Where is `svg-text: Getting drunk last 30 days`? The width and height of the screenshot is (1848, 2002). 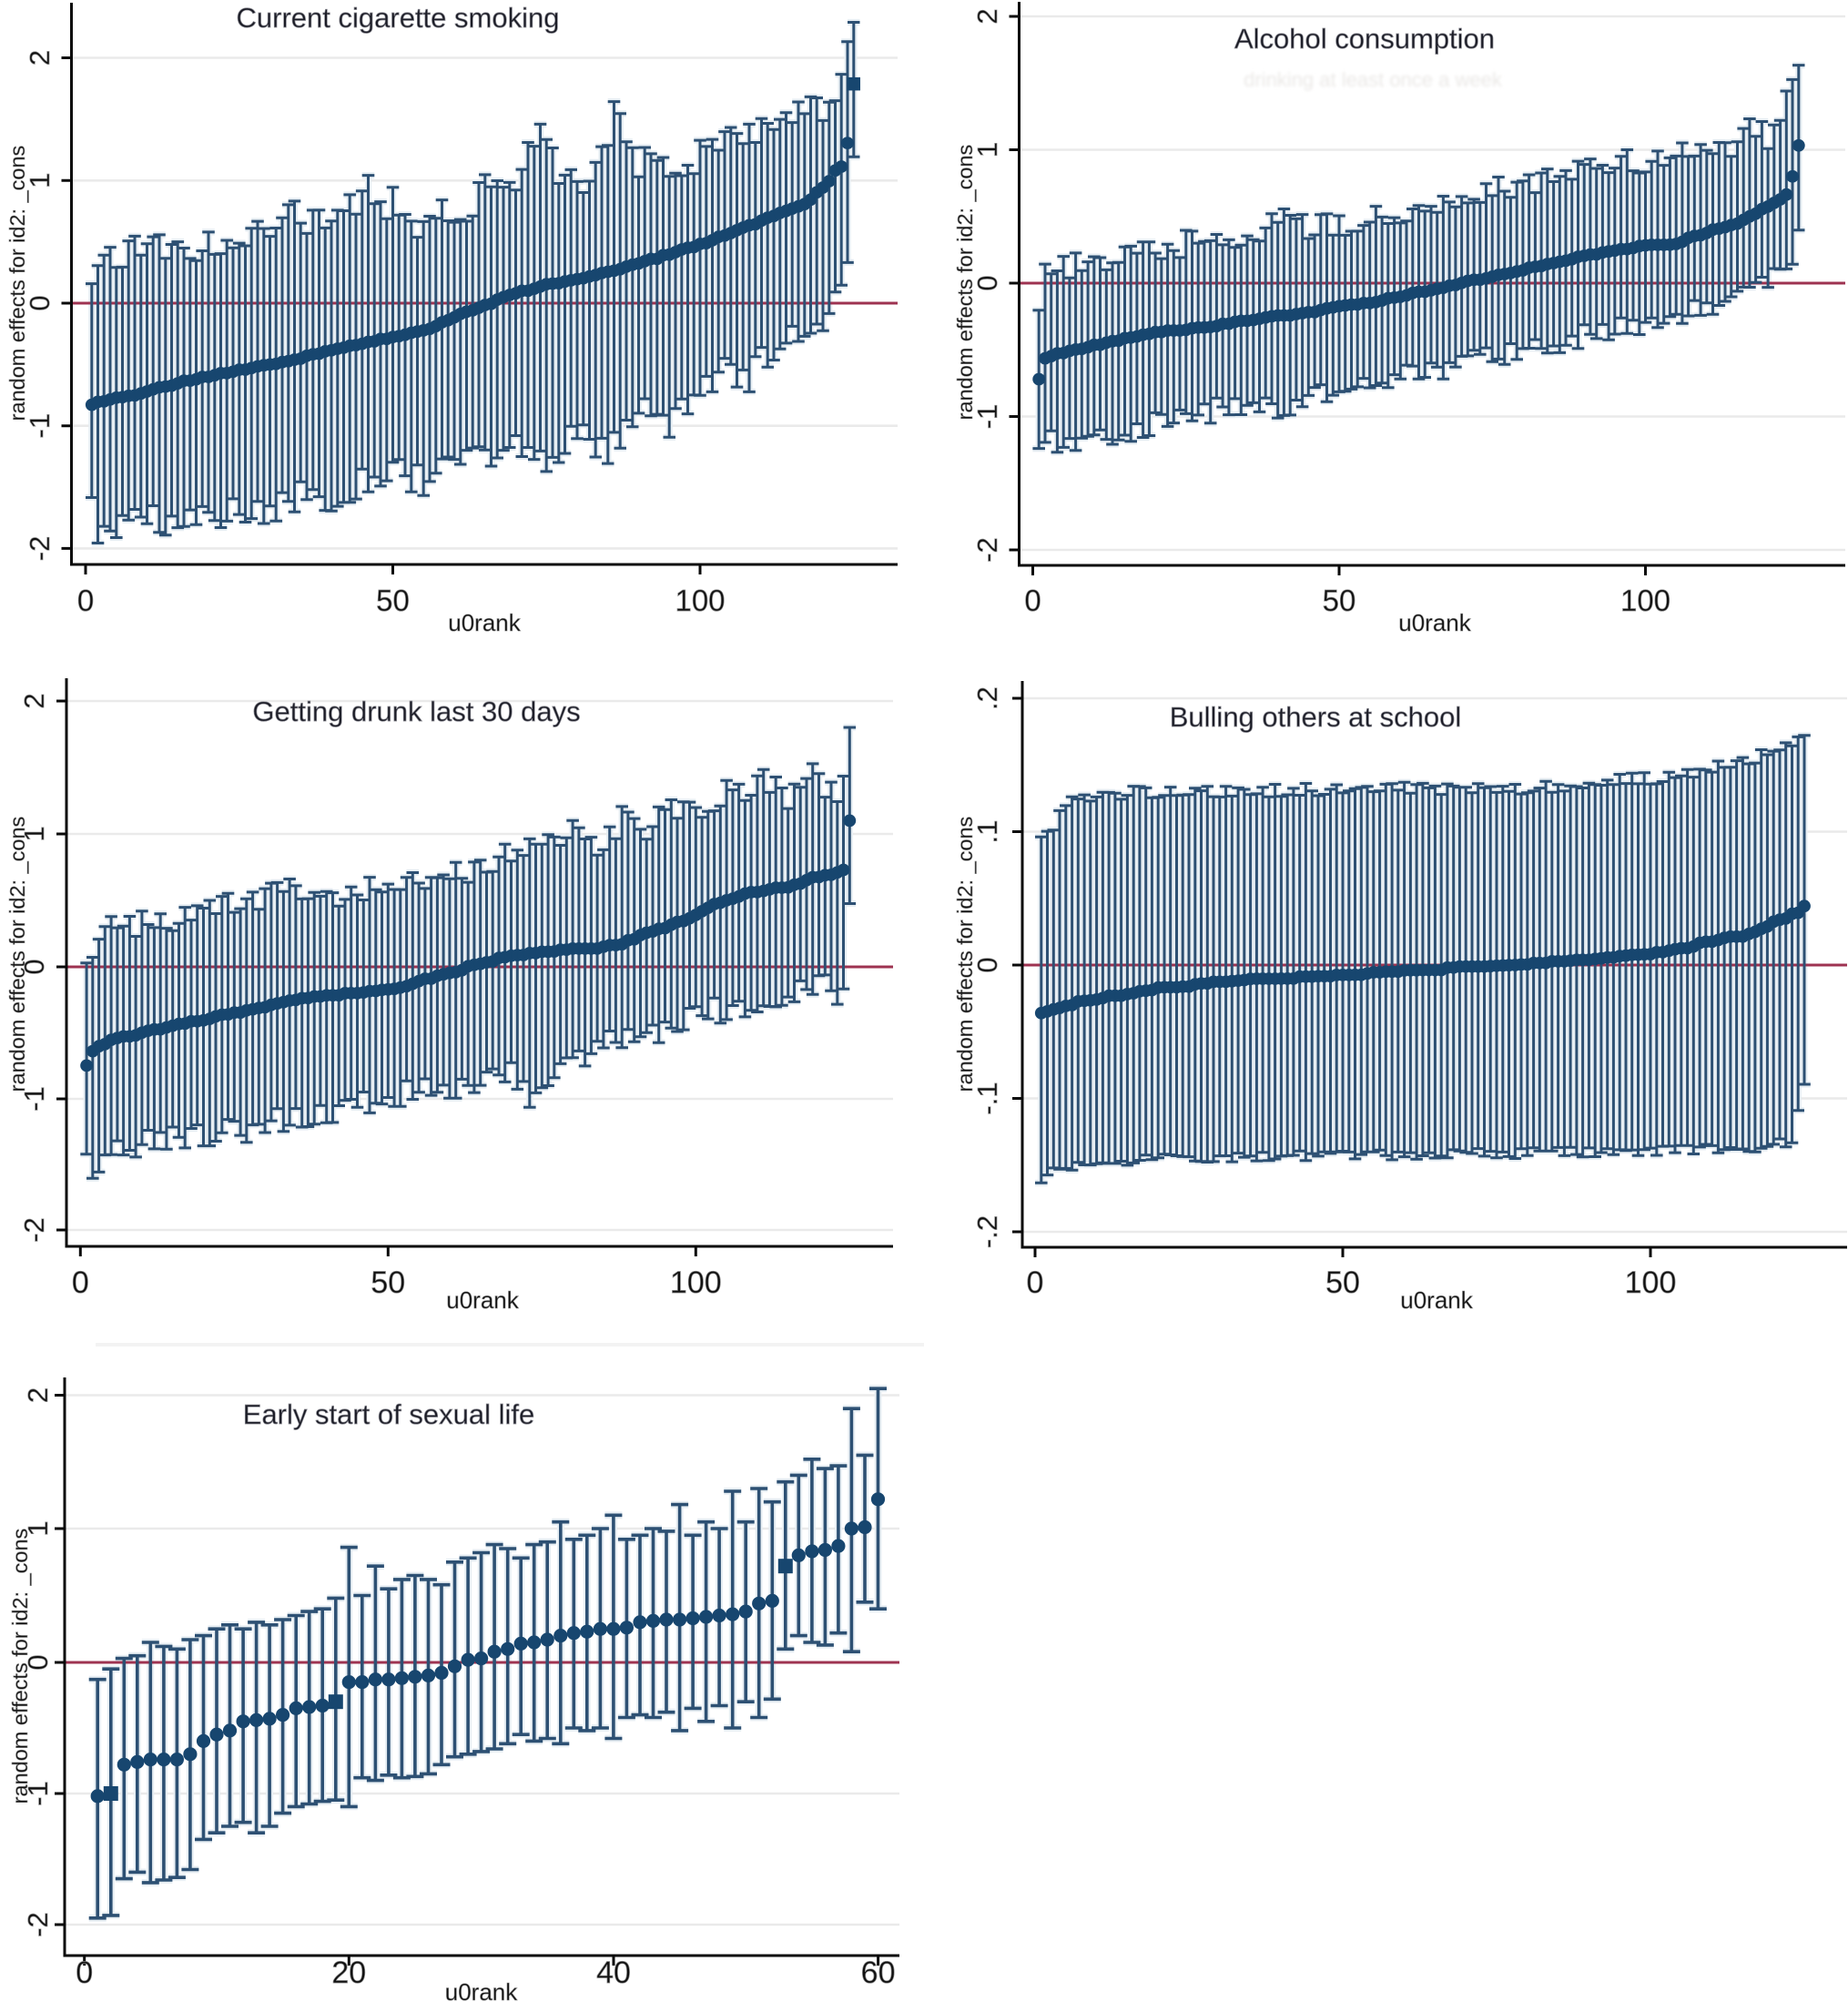
svg-text: Getting drunk last 30 days is located at coordinates (416, 712).